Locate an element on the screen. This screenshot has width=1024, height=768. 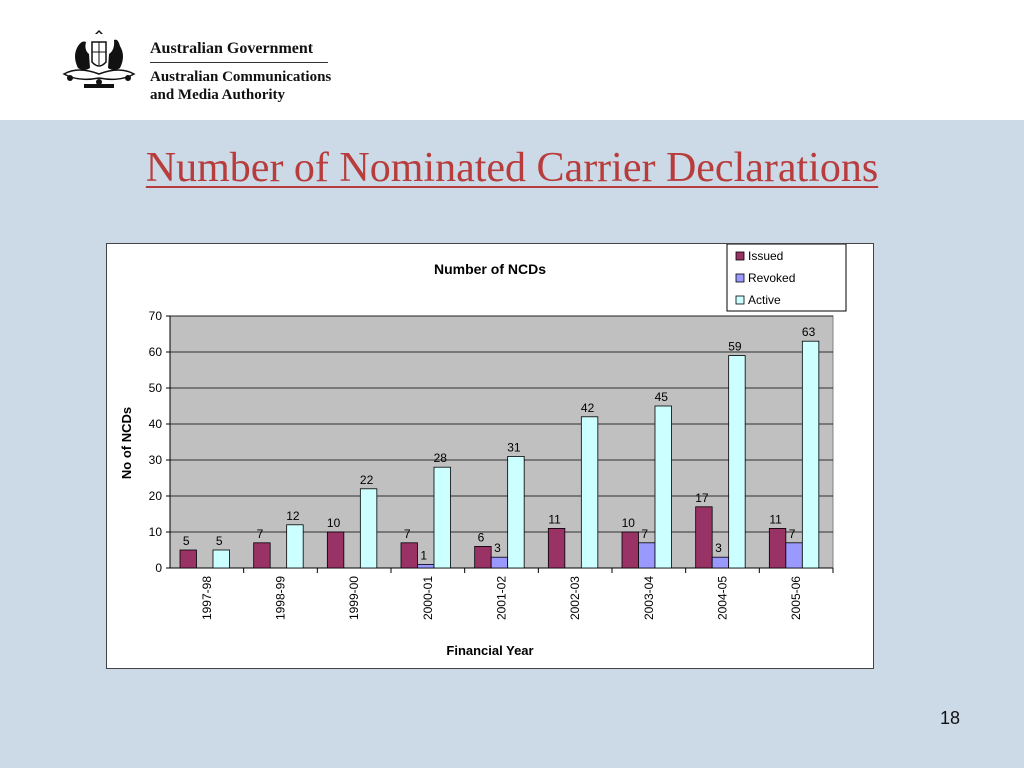
x-tick-label: 2005-06 is located at coordinates (796, 598).